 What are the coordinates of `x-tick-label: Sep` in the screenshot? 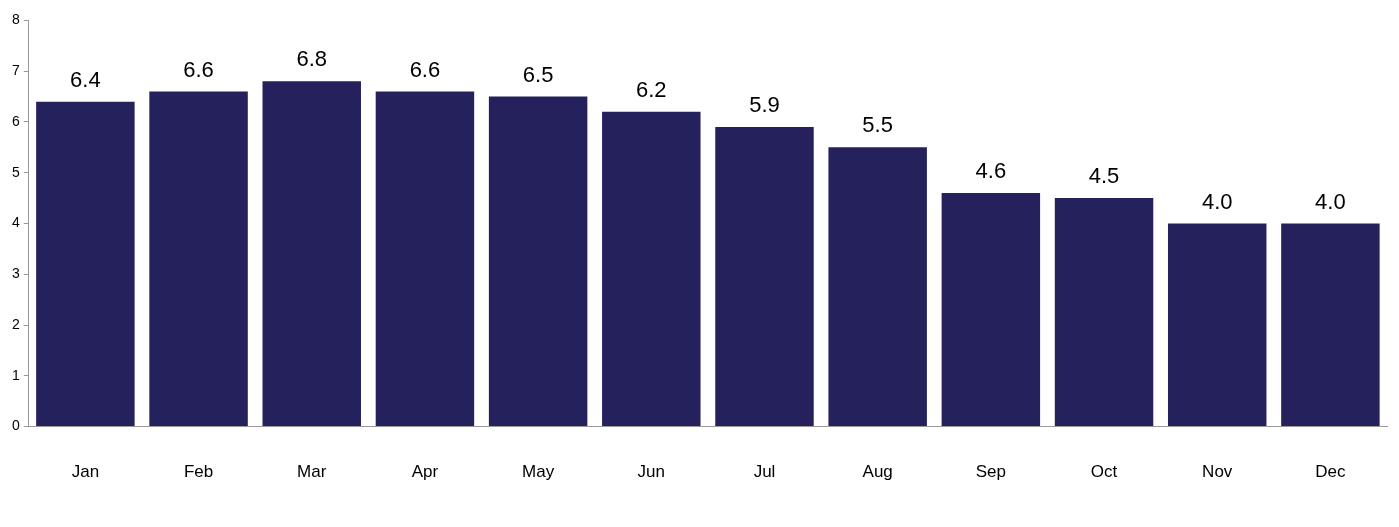 It's located at (990, 472).